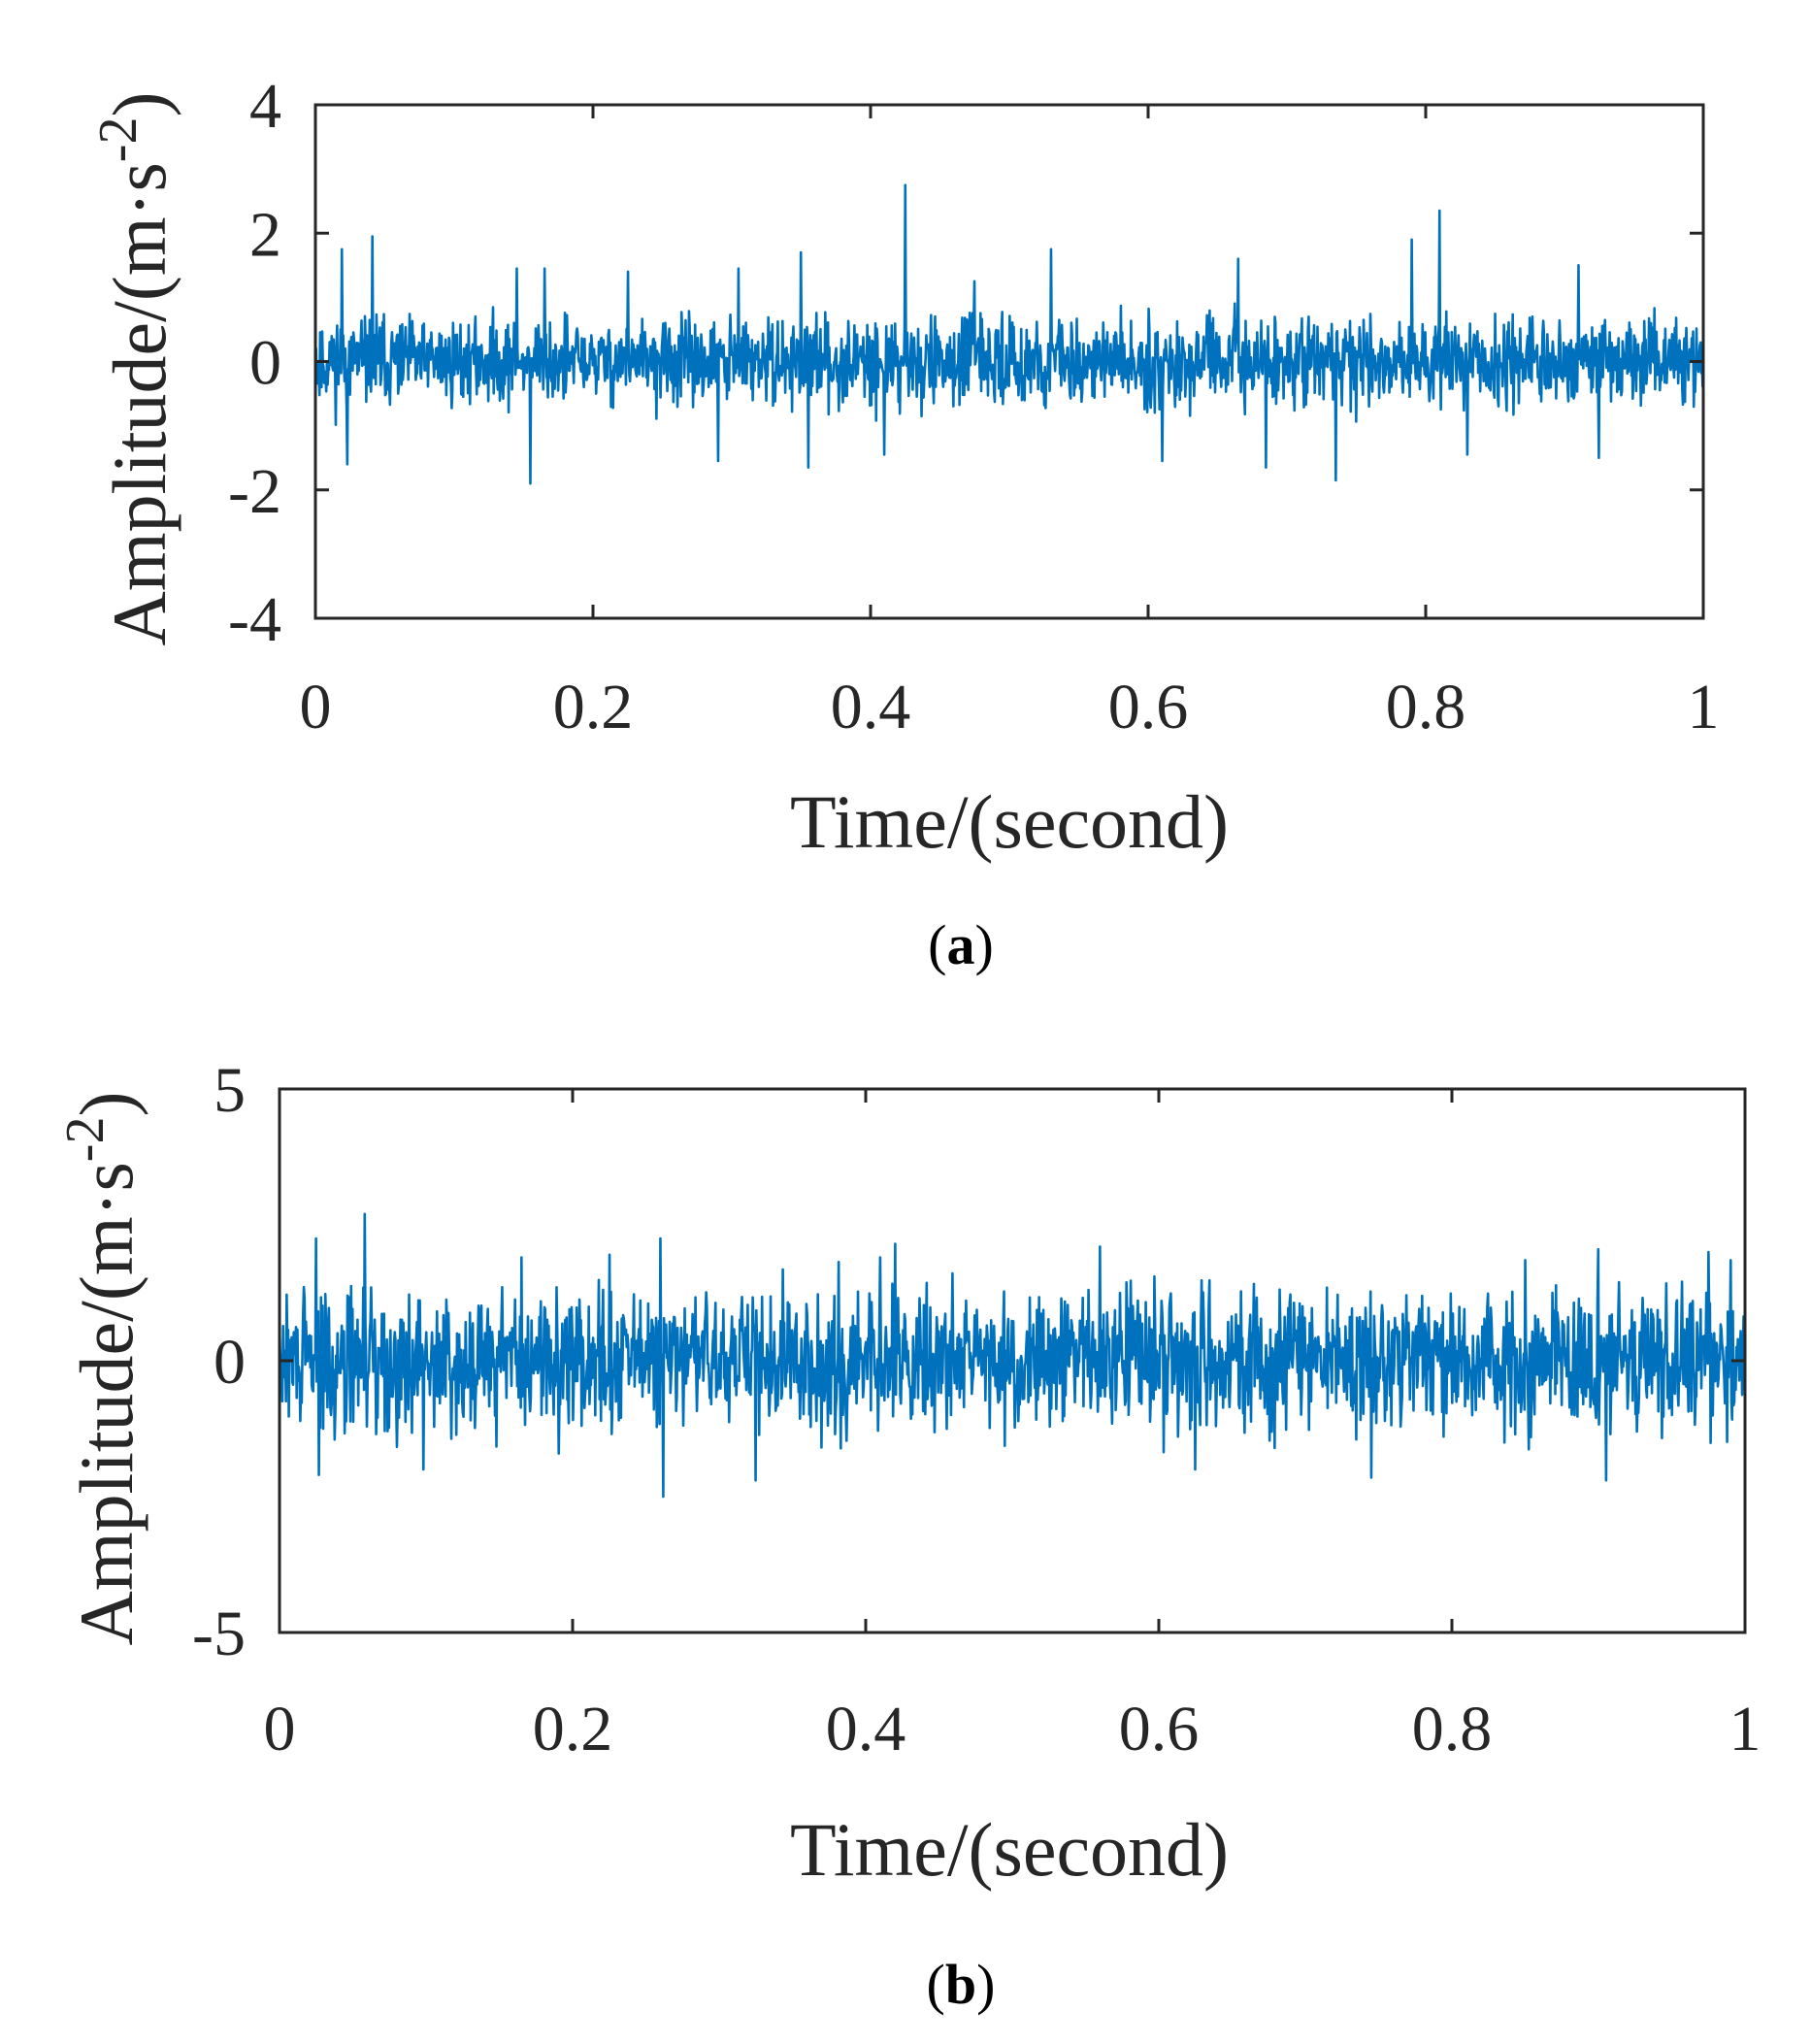 The image size is (1811, 2044). I want to click on y-axis-title-b-main: Amplitude/(m·s, so click(106, 1403).